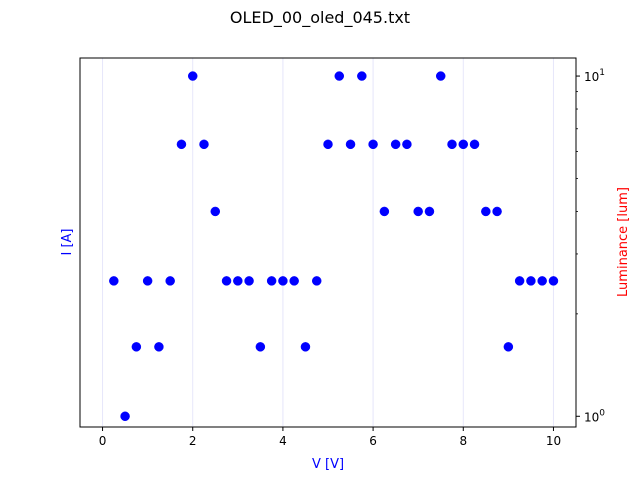 The image size is (640, 480). Describe the element at coordinates (330, 437) in the screenshot. I see `x-axis-ticks: 0 2 4 6 8 10` at that location.